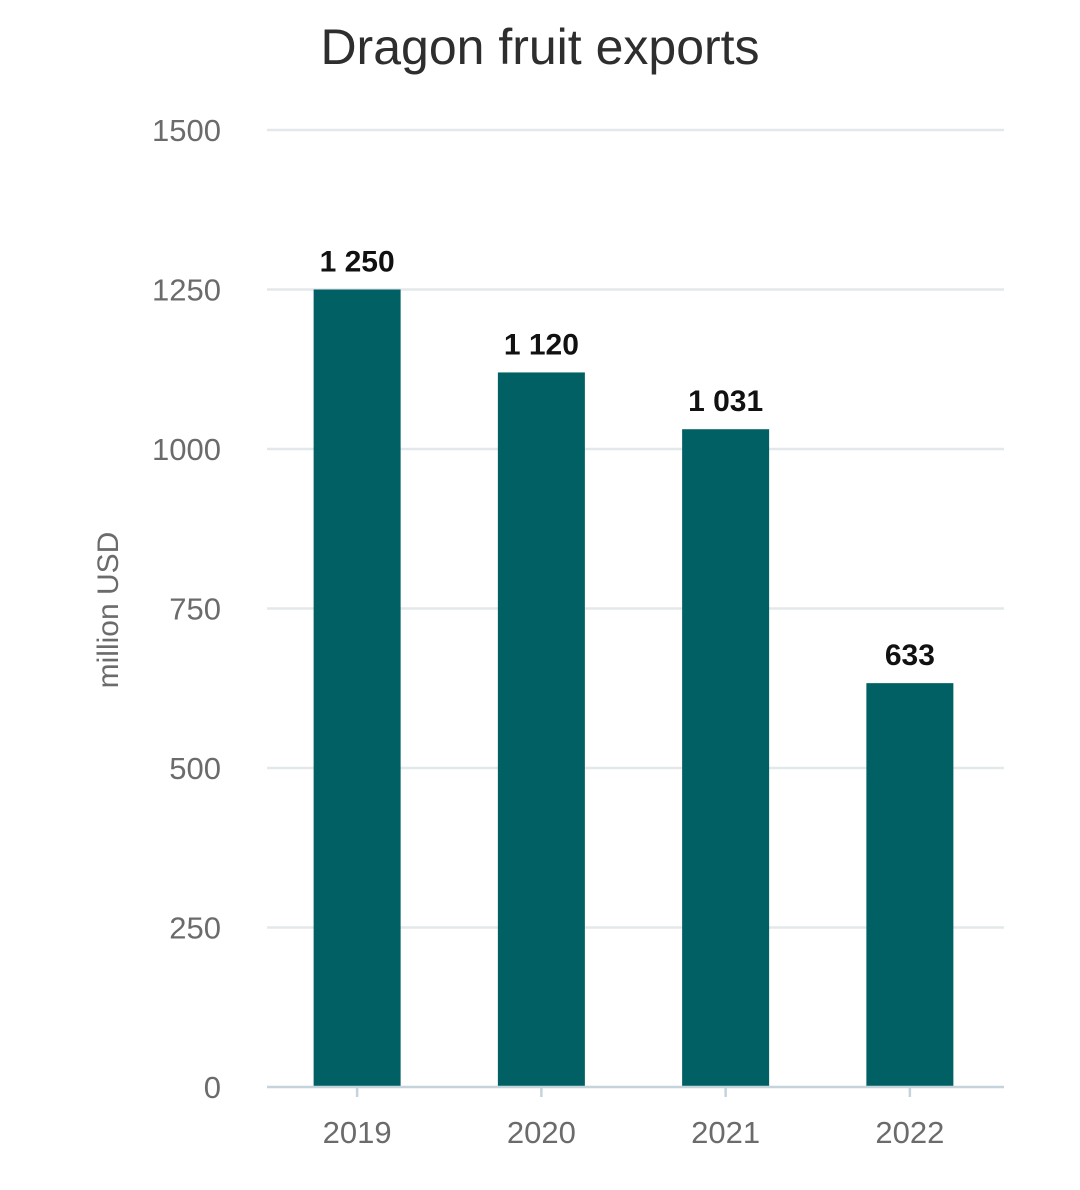 This screenshot has width=1080, height=1190. Describe the element at coordinates (195, 928) in the screenshot. I see `y-tick-label: 250` at that location.